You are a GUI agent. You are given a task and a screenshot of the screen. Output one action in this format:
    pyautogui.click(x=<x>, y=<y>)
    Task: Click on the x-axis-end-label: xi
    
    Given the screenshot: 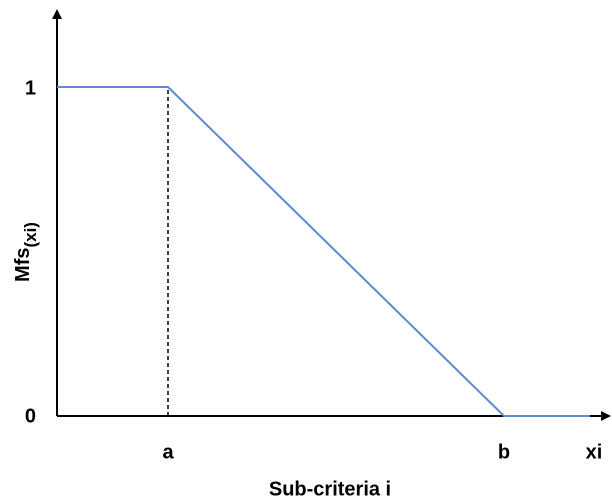 What is the action you would take?
    pyautogui.click(x=594, y=452)
    